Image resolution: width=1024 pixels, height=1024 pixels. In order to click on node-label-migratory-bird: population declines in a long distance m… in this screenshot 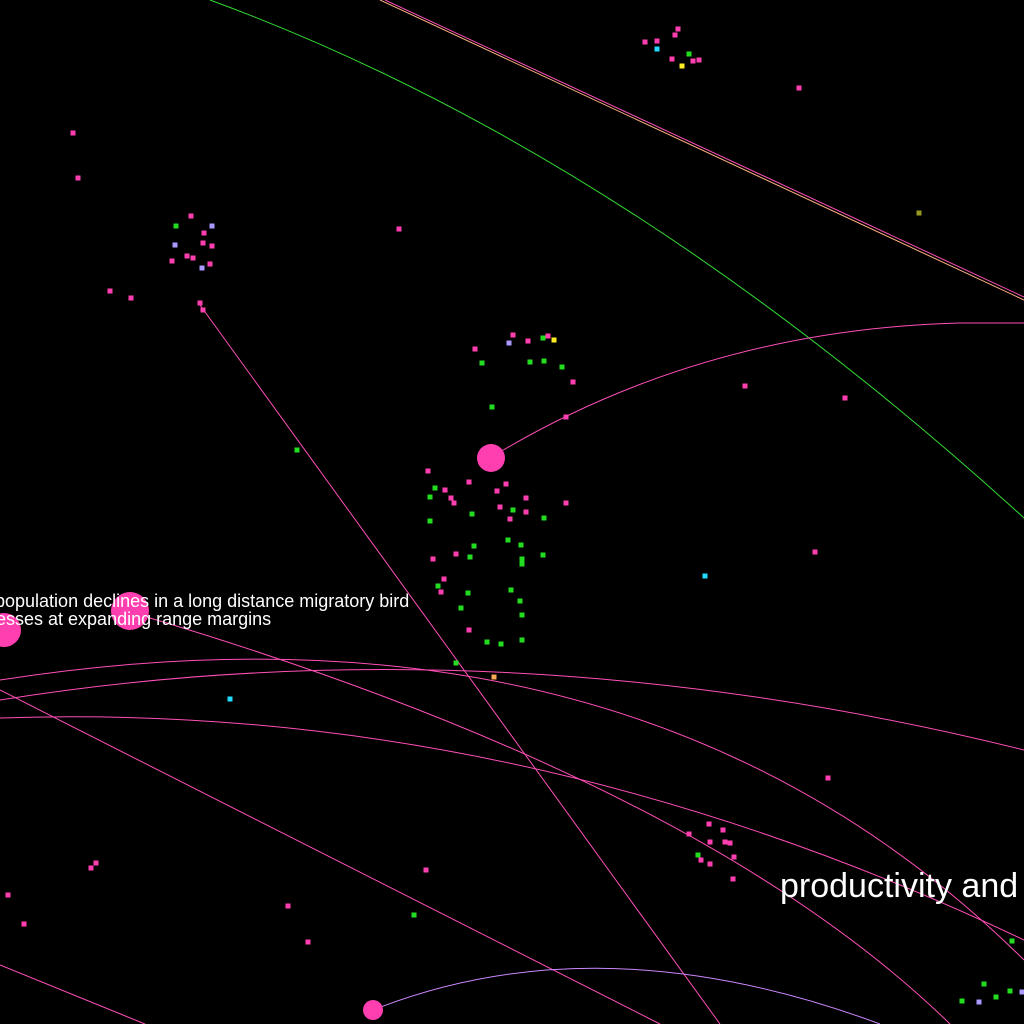, I will do `click(205, 601)`.